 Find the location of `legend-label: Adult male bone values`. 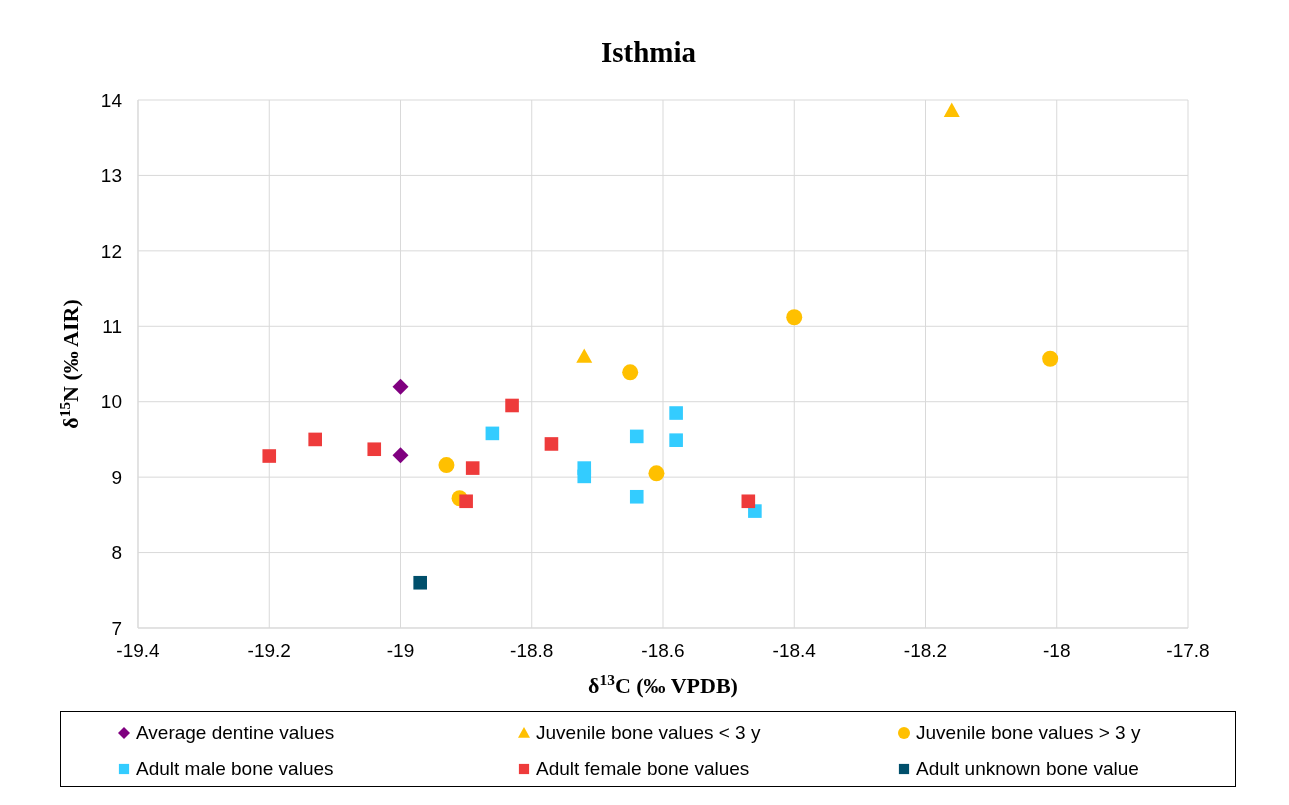

legend-label: Adult male bone values is located at coordinates (235, 769).